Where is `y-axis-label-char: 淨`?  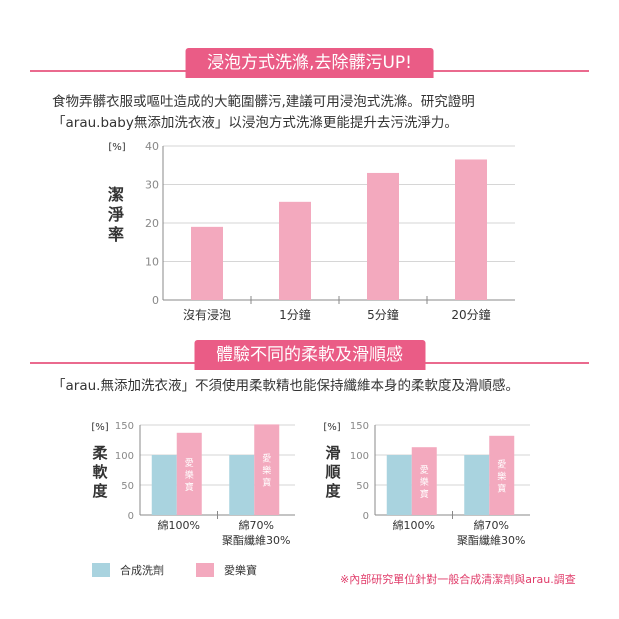 y-axis-label-char: 淨 is located at coordinates (116, 214).